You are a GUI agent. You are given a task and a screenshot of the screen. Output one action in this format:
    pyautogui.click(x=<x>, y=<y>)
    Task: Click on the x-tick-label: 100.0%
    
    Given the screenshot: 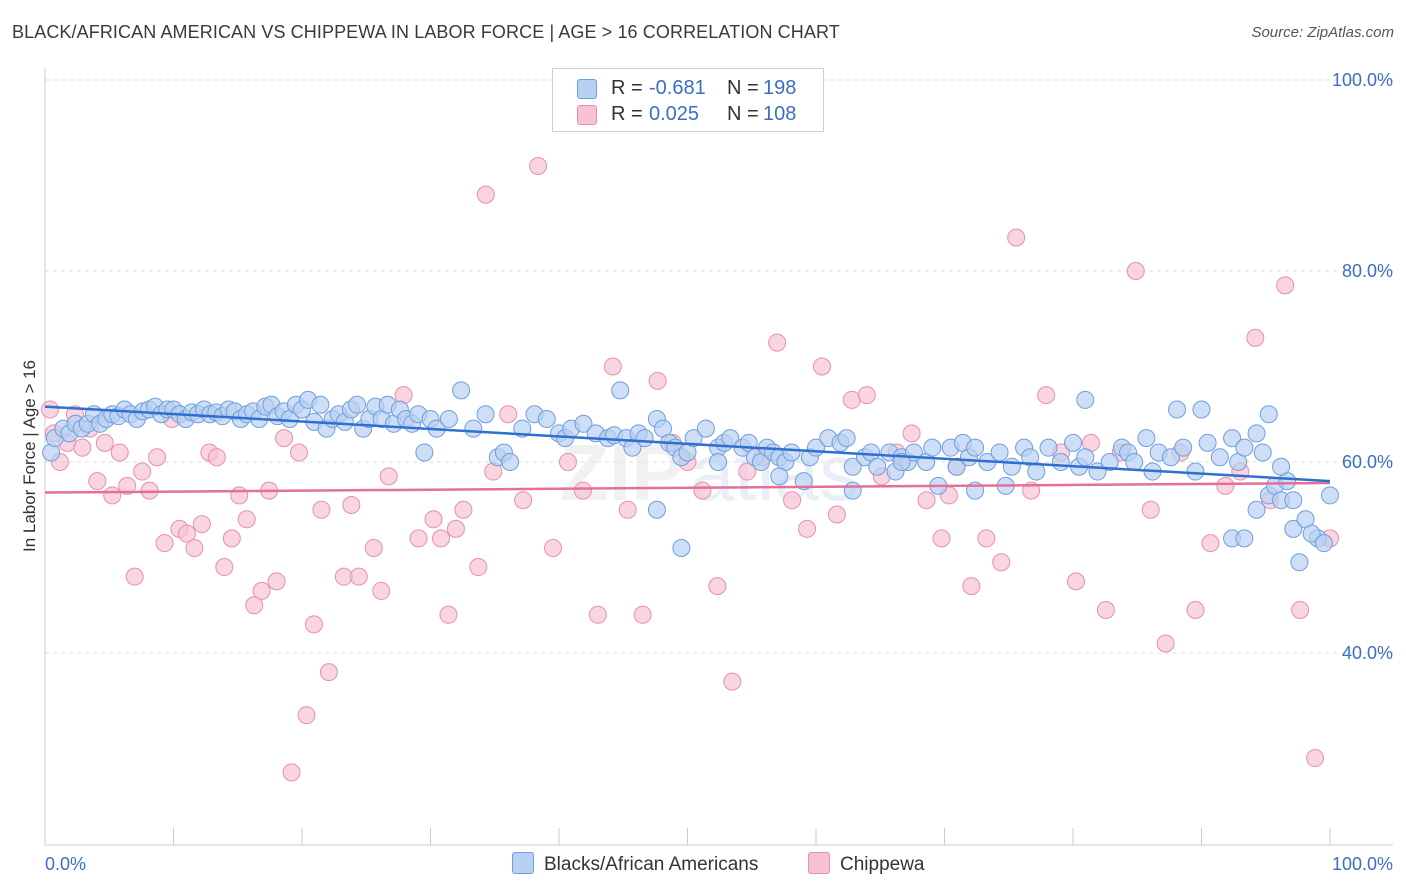 What is the action you would take?
    pyautogui.click(x=1362, y=864)
    